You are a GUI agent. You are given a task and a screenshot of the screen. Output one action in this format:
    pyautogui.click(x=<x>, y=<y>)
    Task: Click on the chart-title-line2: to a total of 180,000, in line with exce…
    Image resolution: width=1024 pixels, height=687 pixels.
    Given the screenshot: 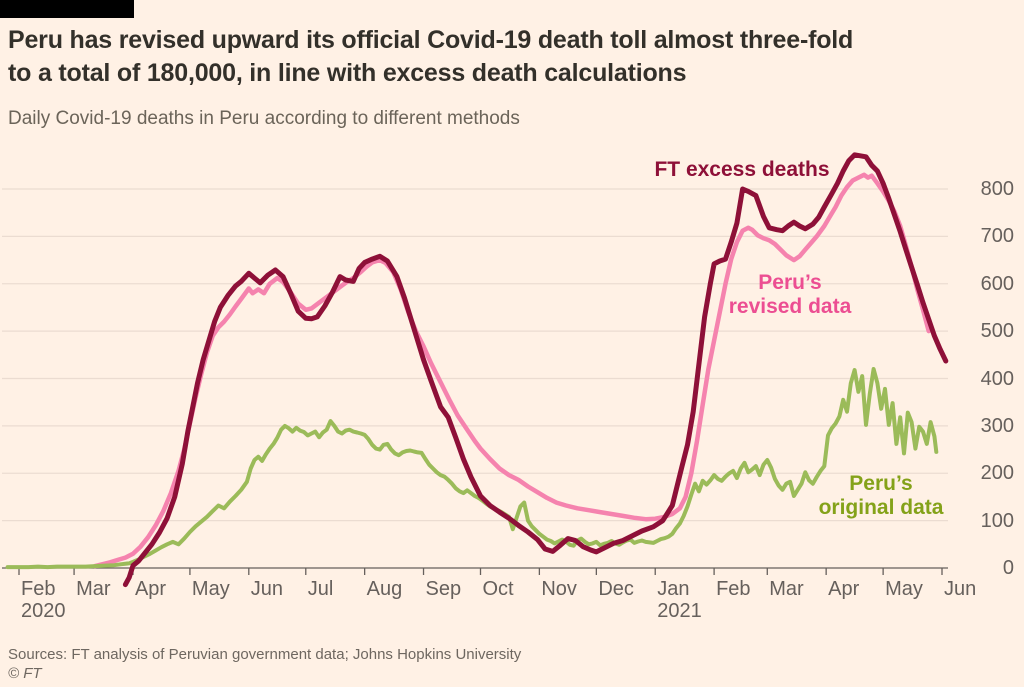 What is the action you would take?
    pyautogui.click(x=347, y=73)
    